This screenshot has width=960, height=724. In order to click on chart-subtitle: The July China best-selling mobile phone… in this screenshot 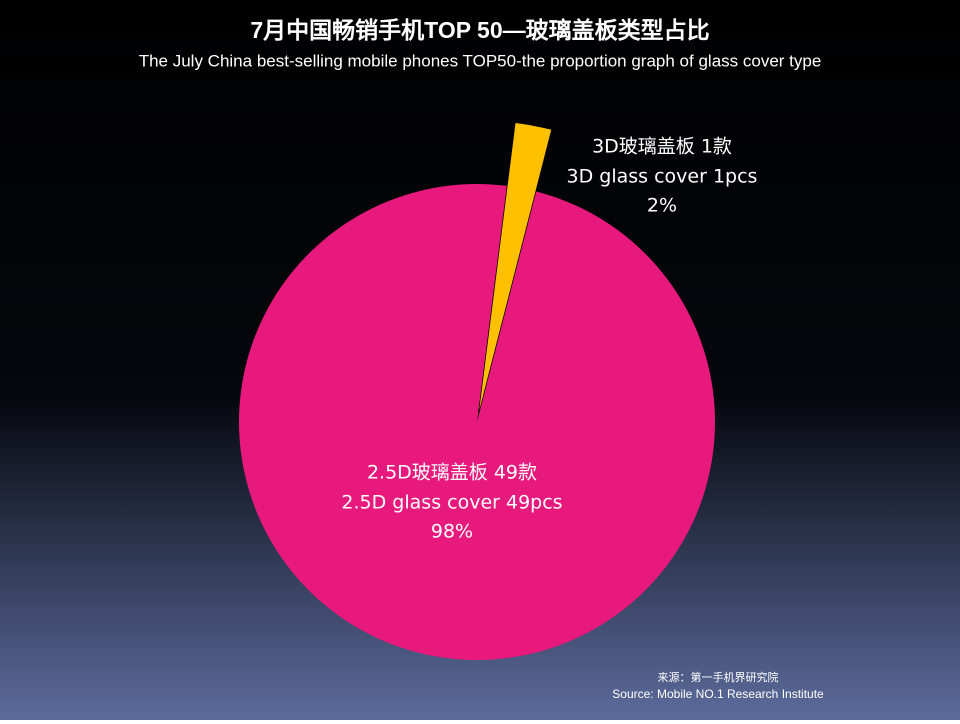, I will do `click(480, 60)`.